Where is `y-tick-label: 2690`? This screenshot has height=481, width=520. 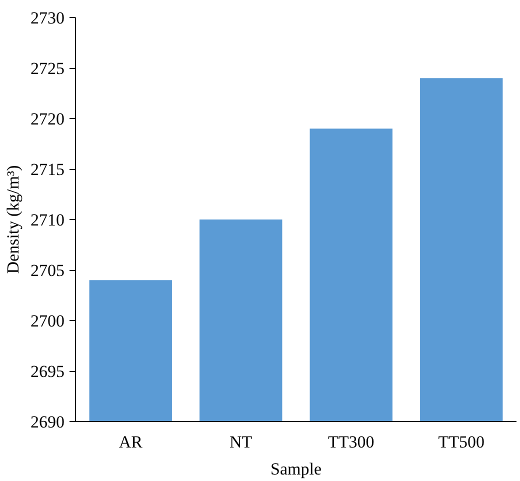 y-tick-label: 2690 is located at coordinates (47, 422).